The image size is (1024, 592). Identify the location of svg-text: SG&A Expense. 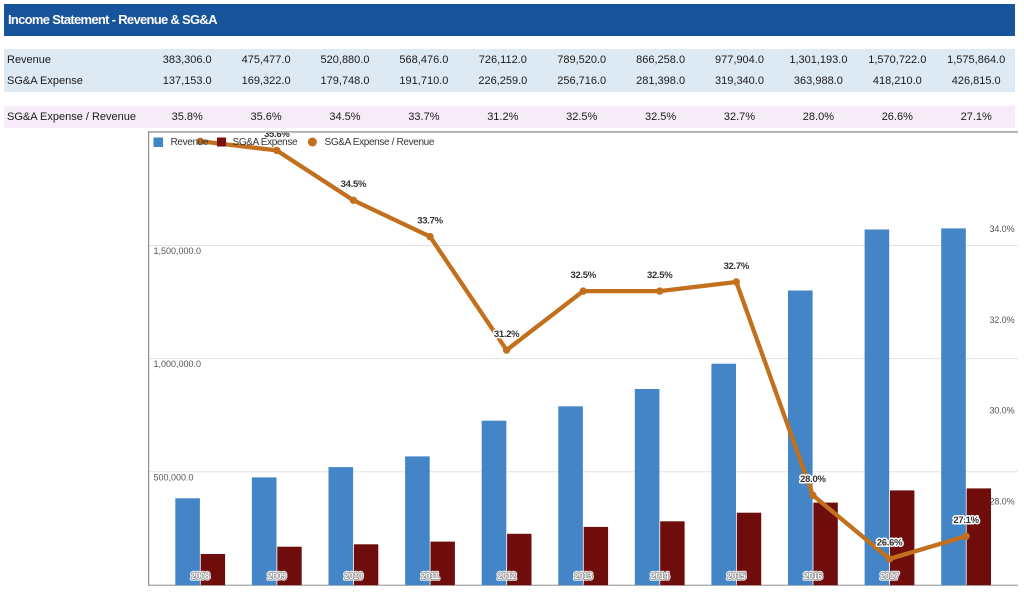
(266, 142).